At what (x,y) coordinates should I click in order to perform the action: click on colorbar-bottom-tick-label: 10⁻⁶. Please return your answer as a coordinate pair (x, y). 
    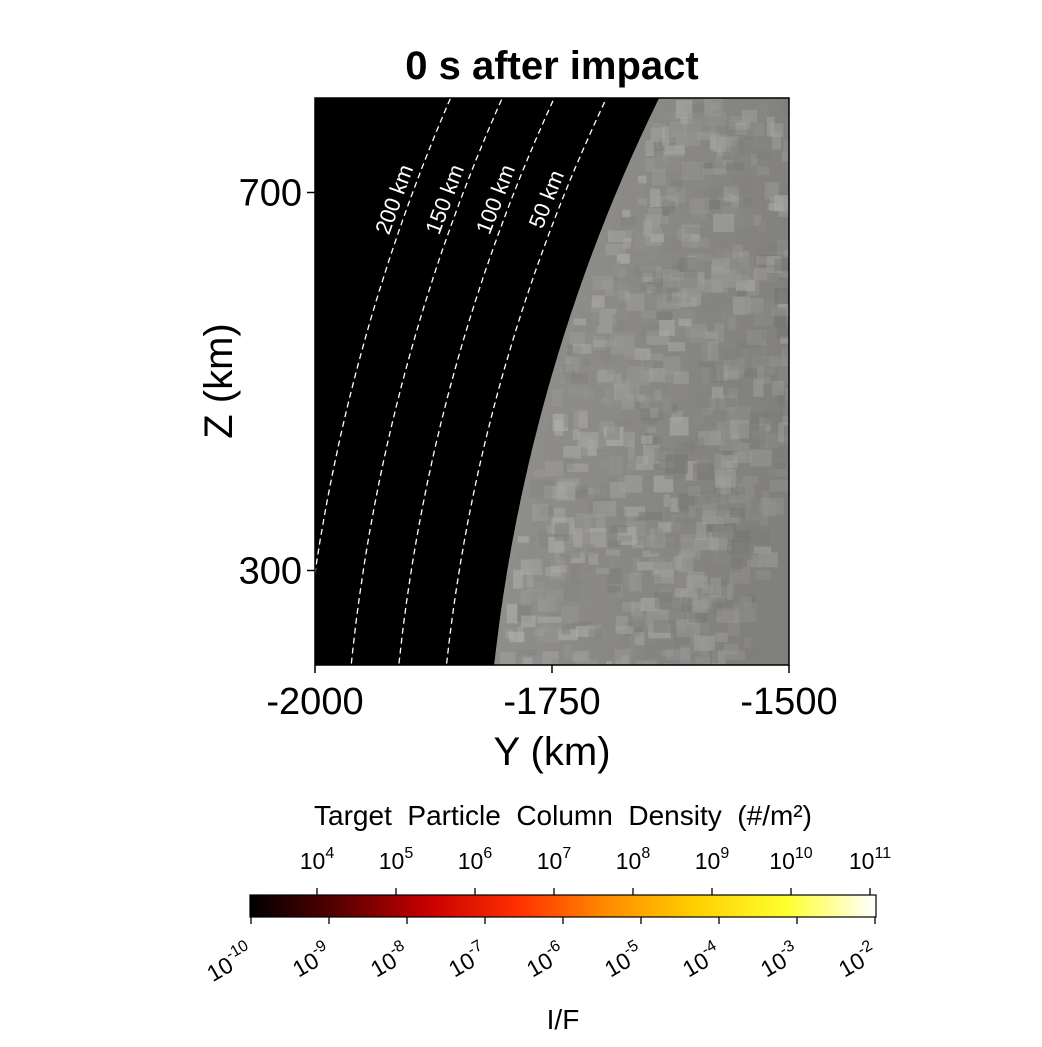
    Looking at the image, I should click on (545, 959).